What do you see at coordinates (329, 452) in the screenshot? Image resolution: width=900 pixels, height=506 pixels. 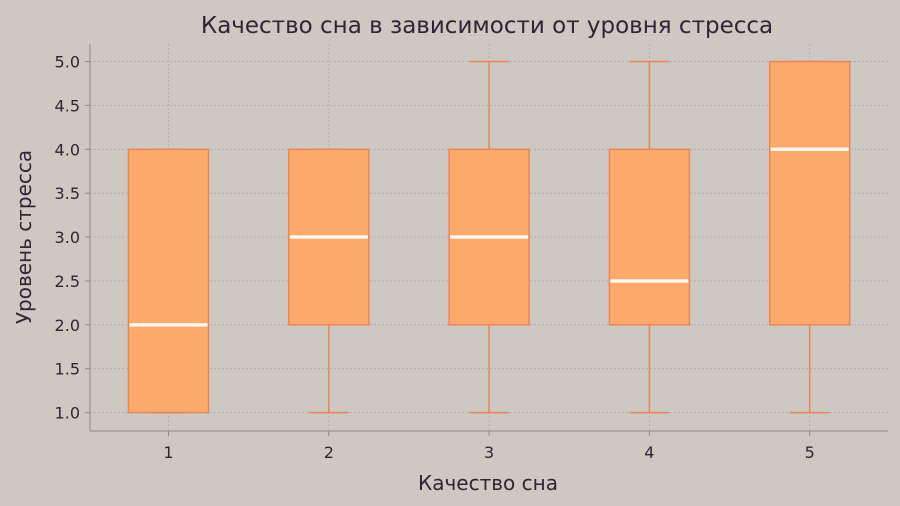 I see `x-tick-label: 2` at bounding box center [329, 452].